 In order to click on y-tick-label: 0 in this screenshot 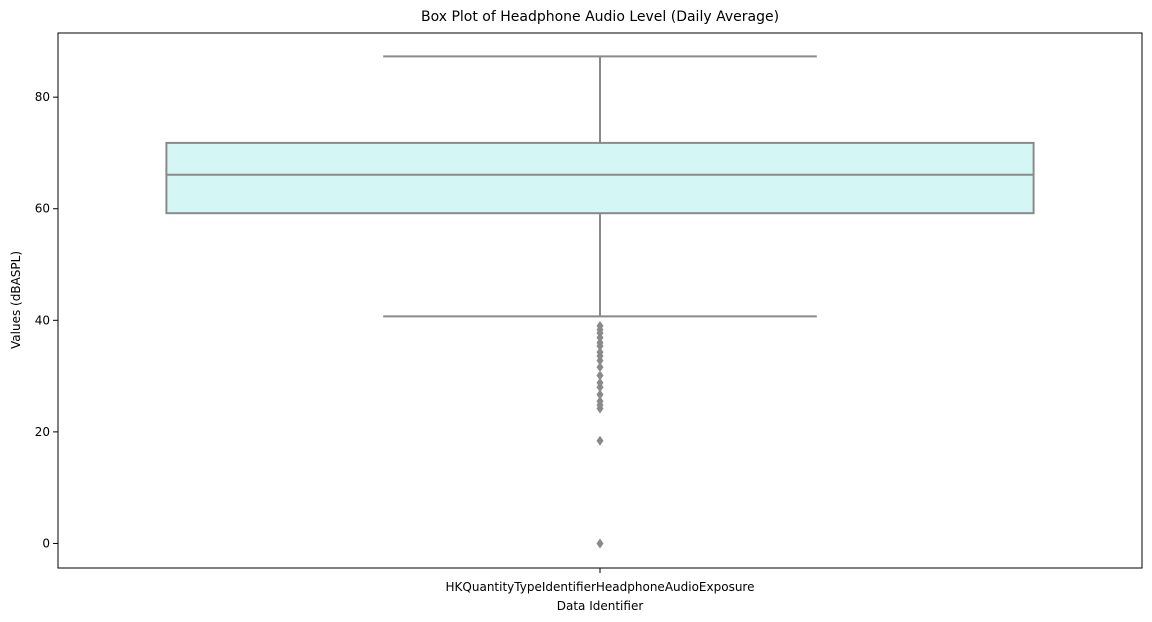, I will do `click(46, 543)`.